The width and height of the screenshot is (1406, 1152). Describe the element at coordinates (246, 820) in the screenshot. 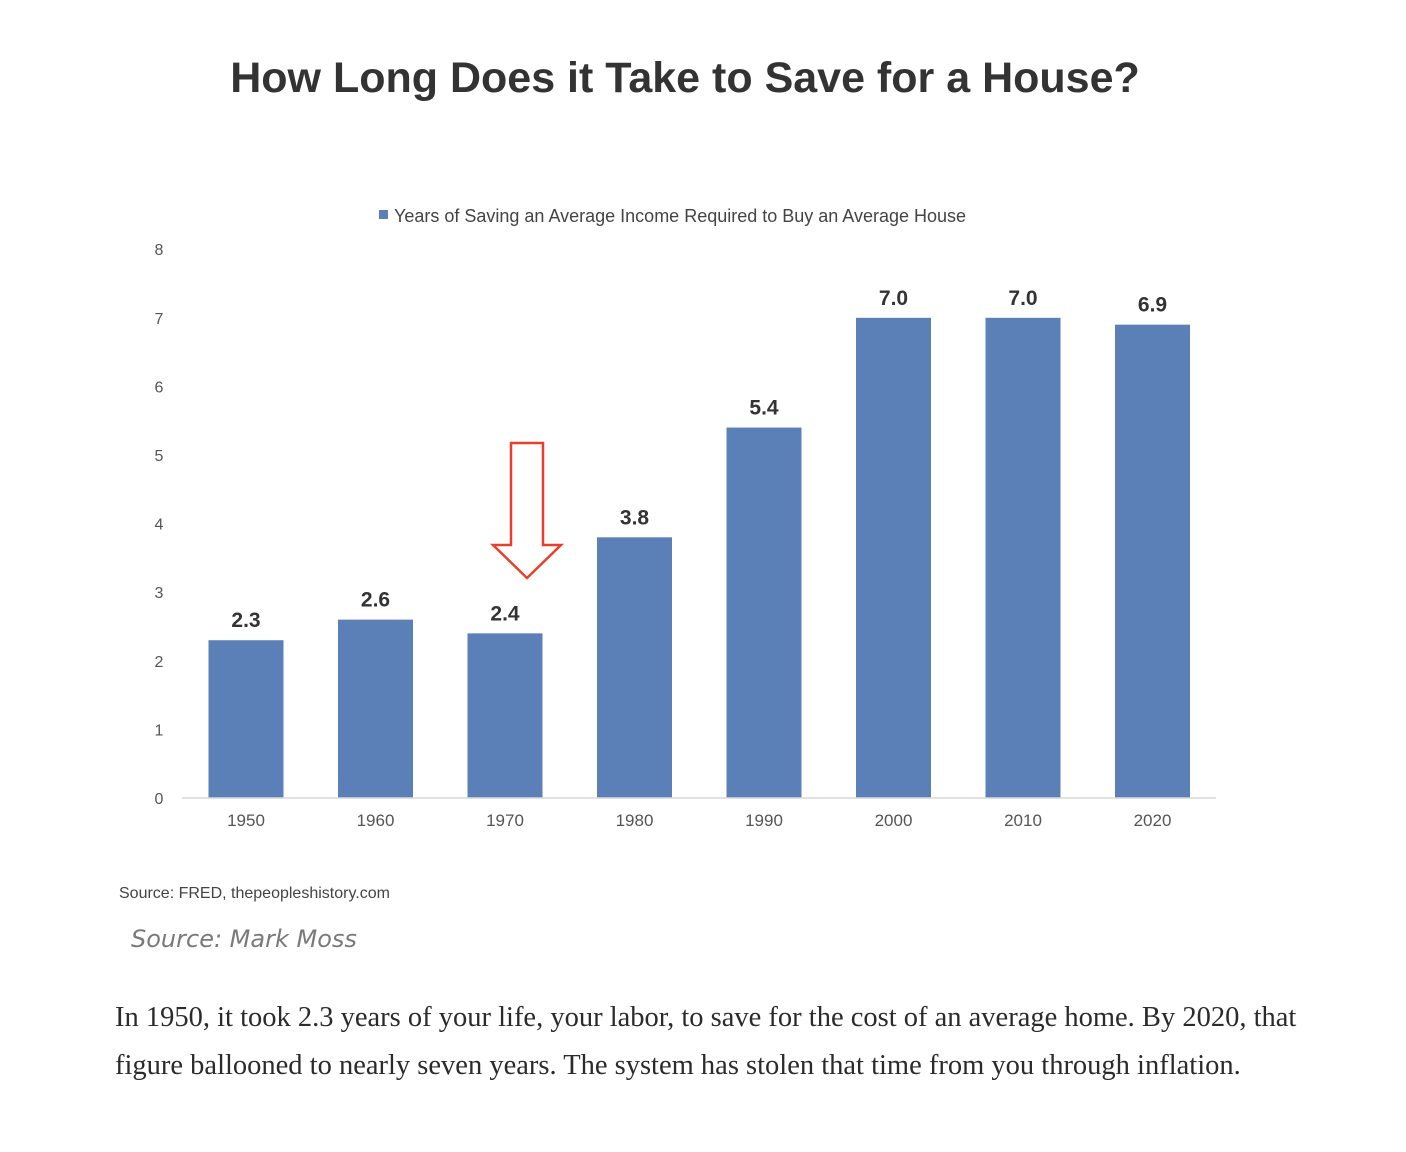

I see `x-tick-label: 1950` at that location.